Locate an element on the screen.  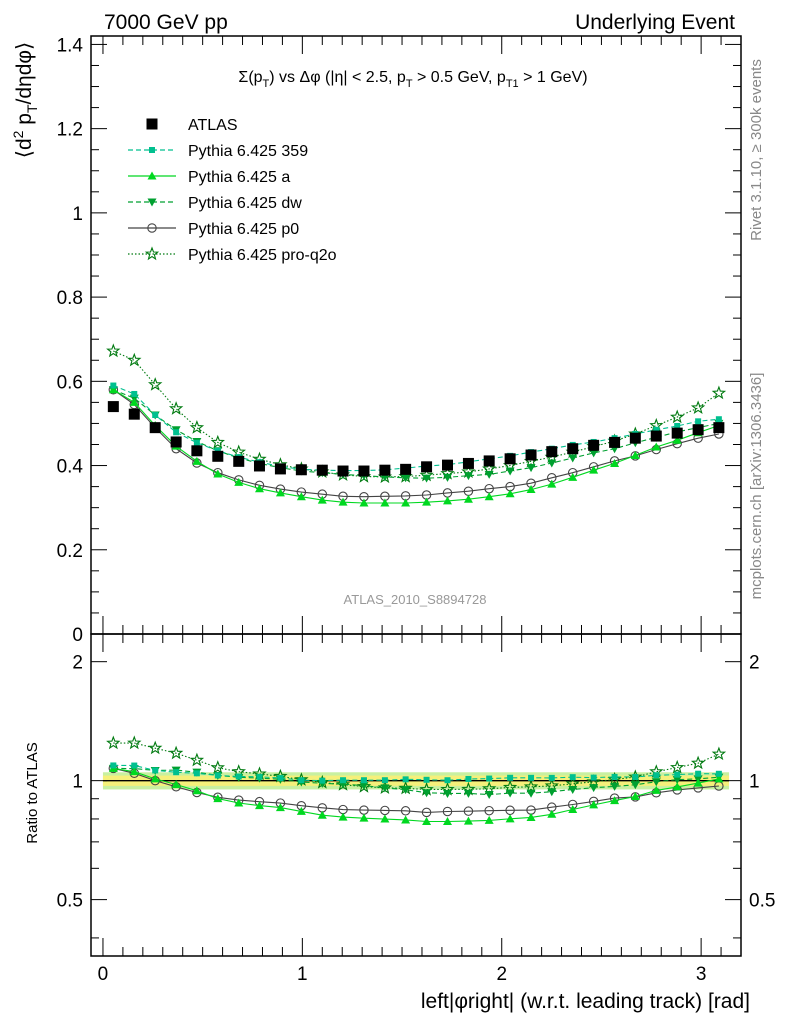
ratio-line-pp0 is located at coordinates (416, 790).